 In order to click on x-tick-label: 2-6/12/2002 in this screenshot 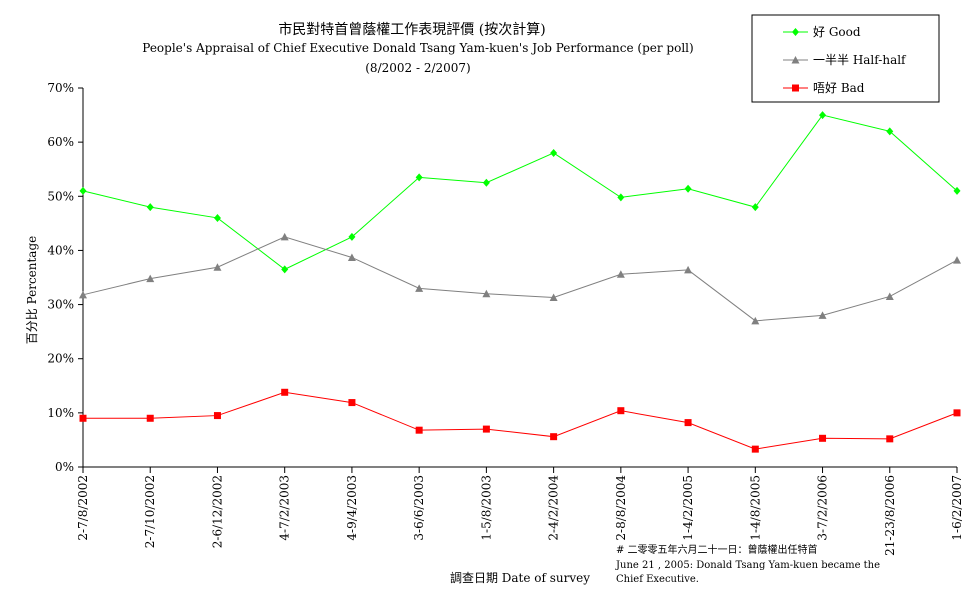, I will do `click(217, 511)`.